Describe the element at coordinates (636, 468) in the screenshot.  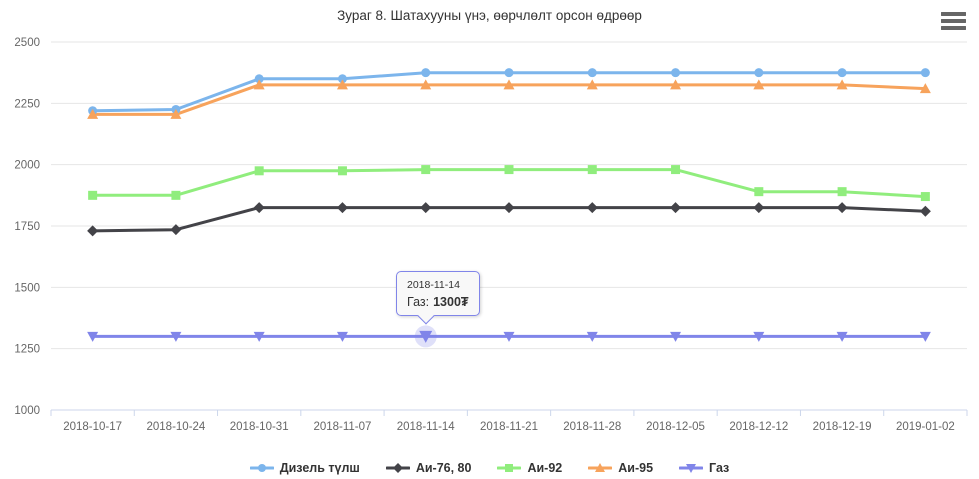
I see `legend-label: Аи-95` at that location.